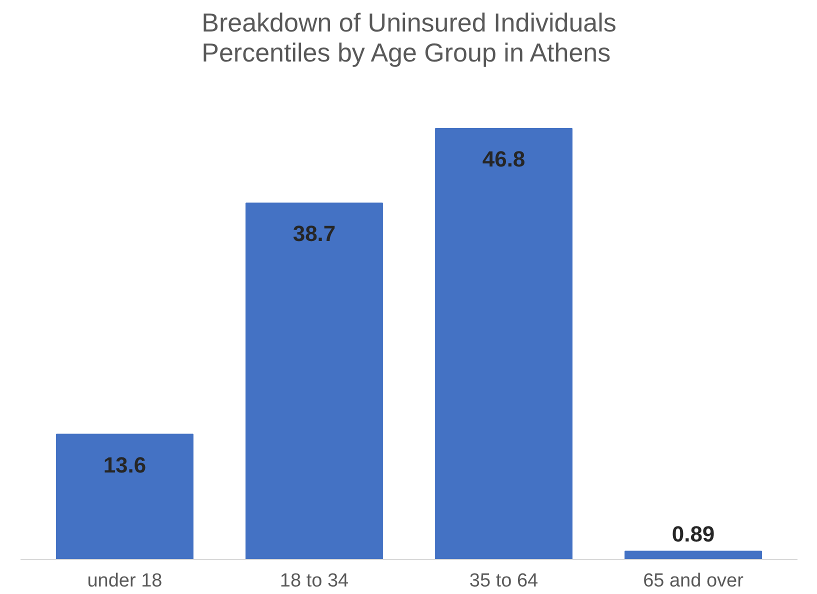 Image resolution: width=817 pixels, height=594 pixels. I want to click on data-label: 13.6, so click(124, 465).